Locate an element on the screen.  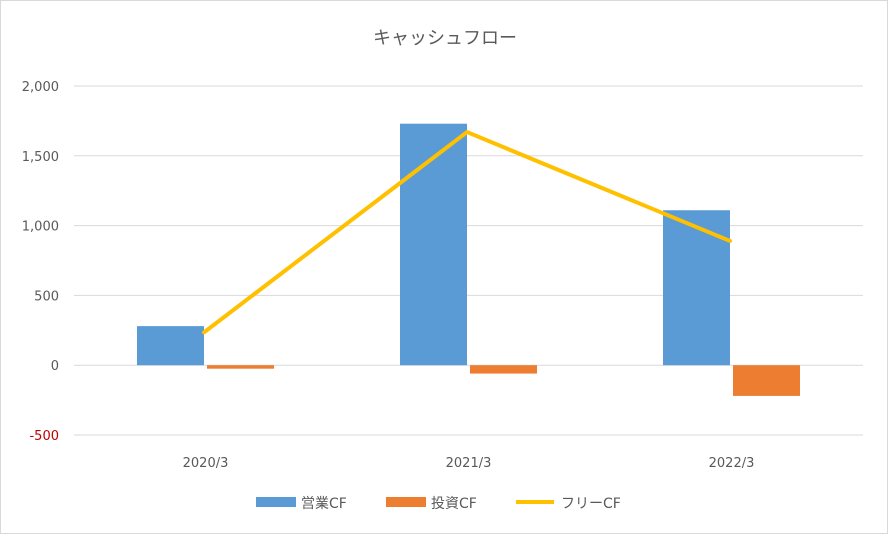
y-tick-label: 1,500 is located at coordinates (40, 157).